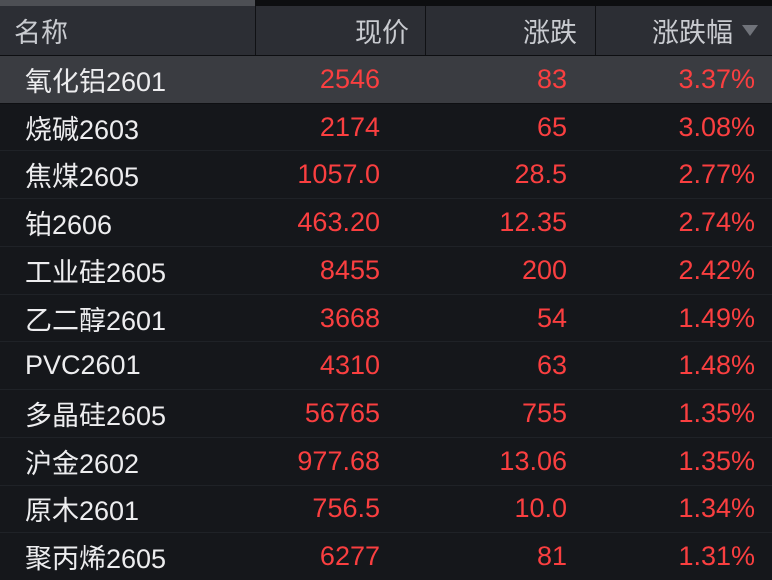 The width and height of the screenshot is (772, 580). What do you see at coordinates (341, 30) in the screenshot?
I see `column-header-last-price: 现价` at bounding box center [341, 30].